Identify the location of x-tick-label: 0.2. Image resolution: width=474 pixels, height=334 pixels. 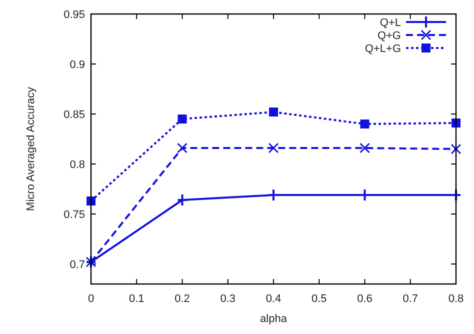
(182, 299).